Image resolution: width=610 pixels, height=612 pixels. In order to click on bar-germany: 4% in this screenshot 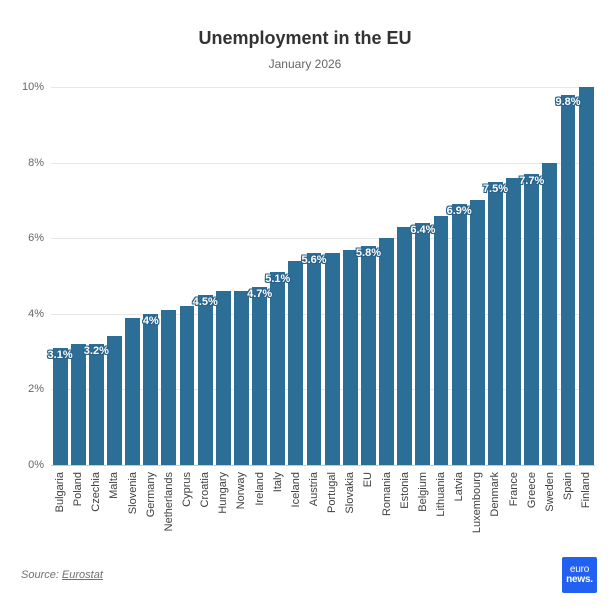, I will do `click(150, 389)`.